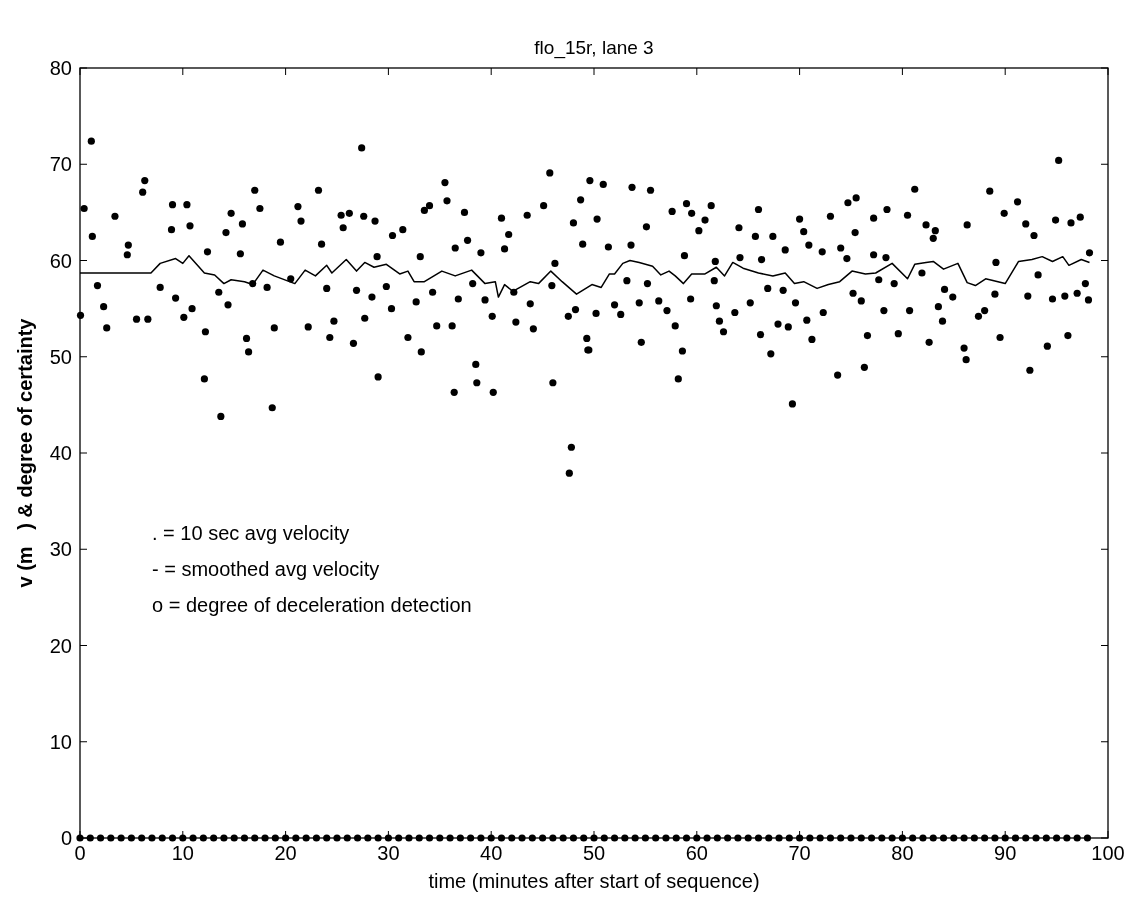  I want to click on x-tick-label: 100, so click(1108, 853).